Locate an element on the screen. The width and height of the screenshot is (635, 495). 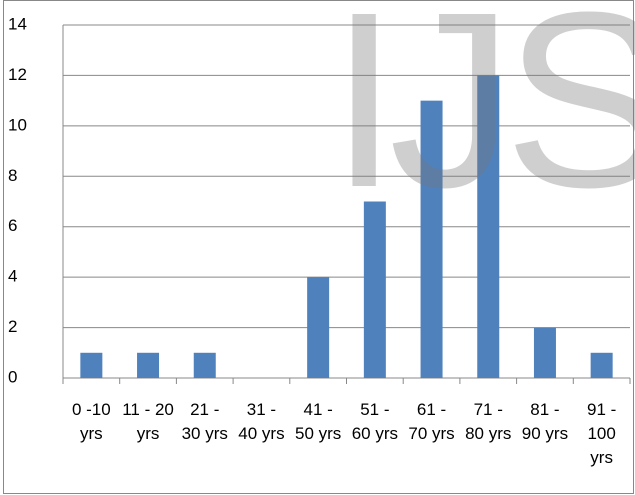
x-tick-label: 81 - 90 yrs is located at coordinates (545, 421).